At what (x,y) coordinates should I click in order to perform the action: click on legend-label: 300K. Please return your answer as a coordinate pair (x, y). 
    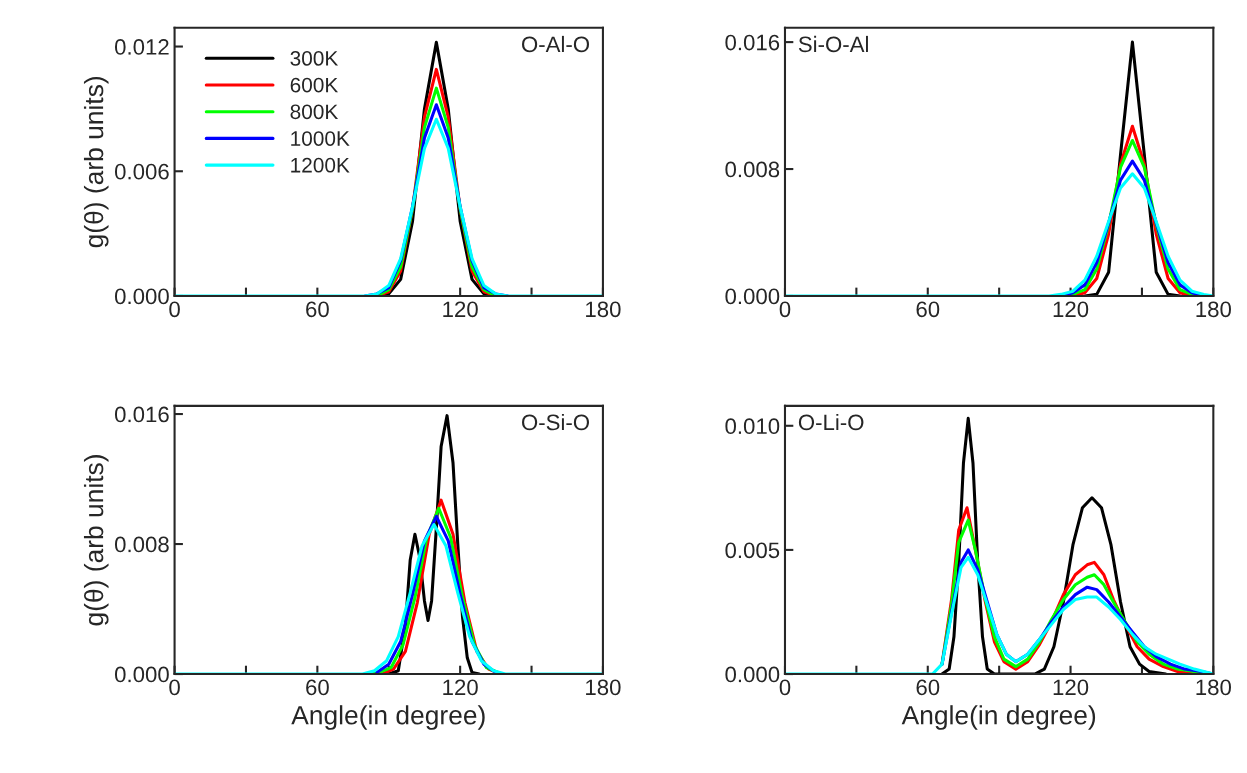
    Looking at the image, I should click on (314, 58).